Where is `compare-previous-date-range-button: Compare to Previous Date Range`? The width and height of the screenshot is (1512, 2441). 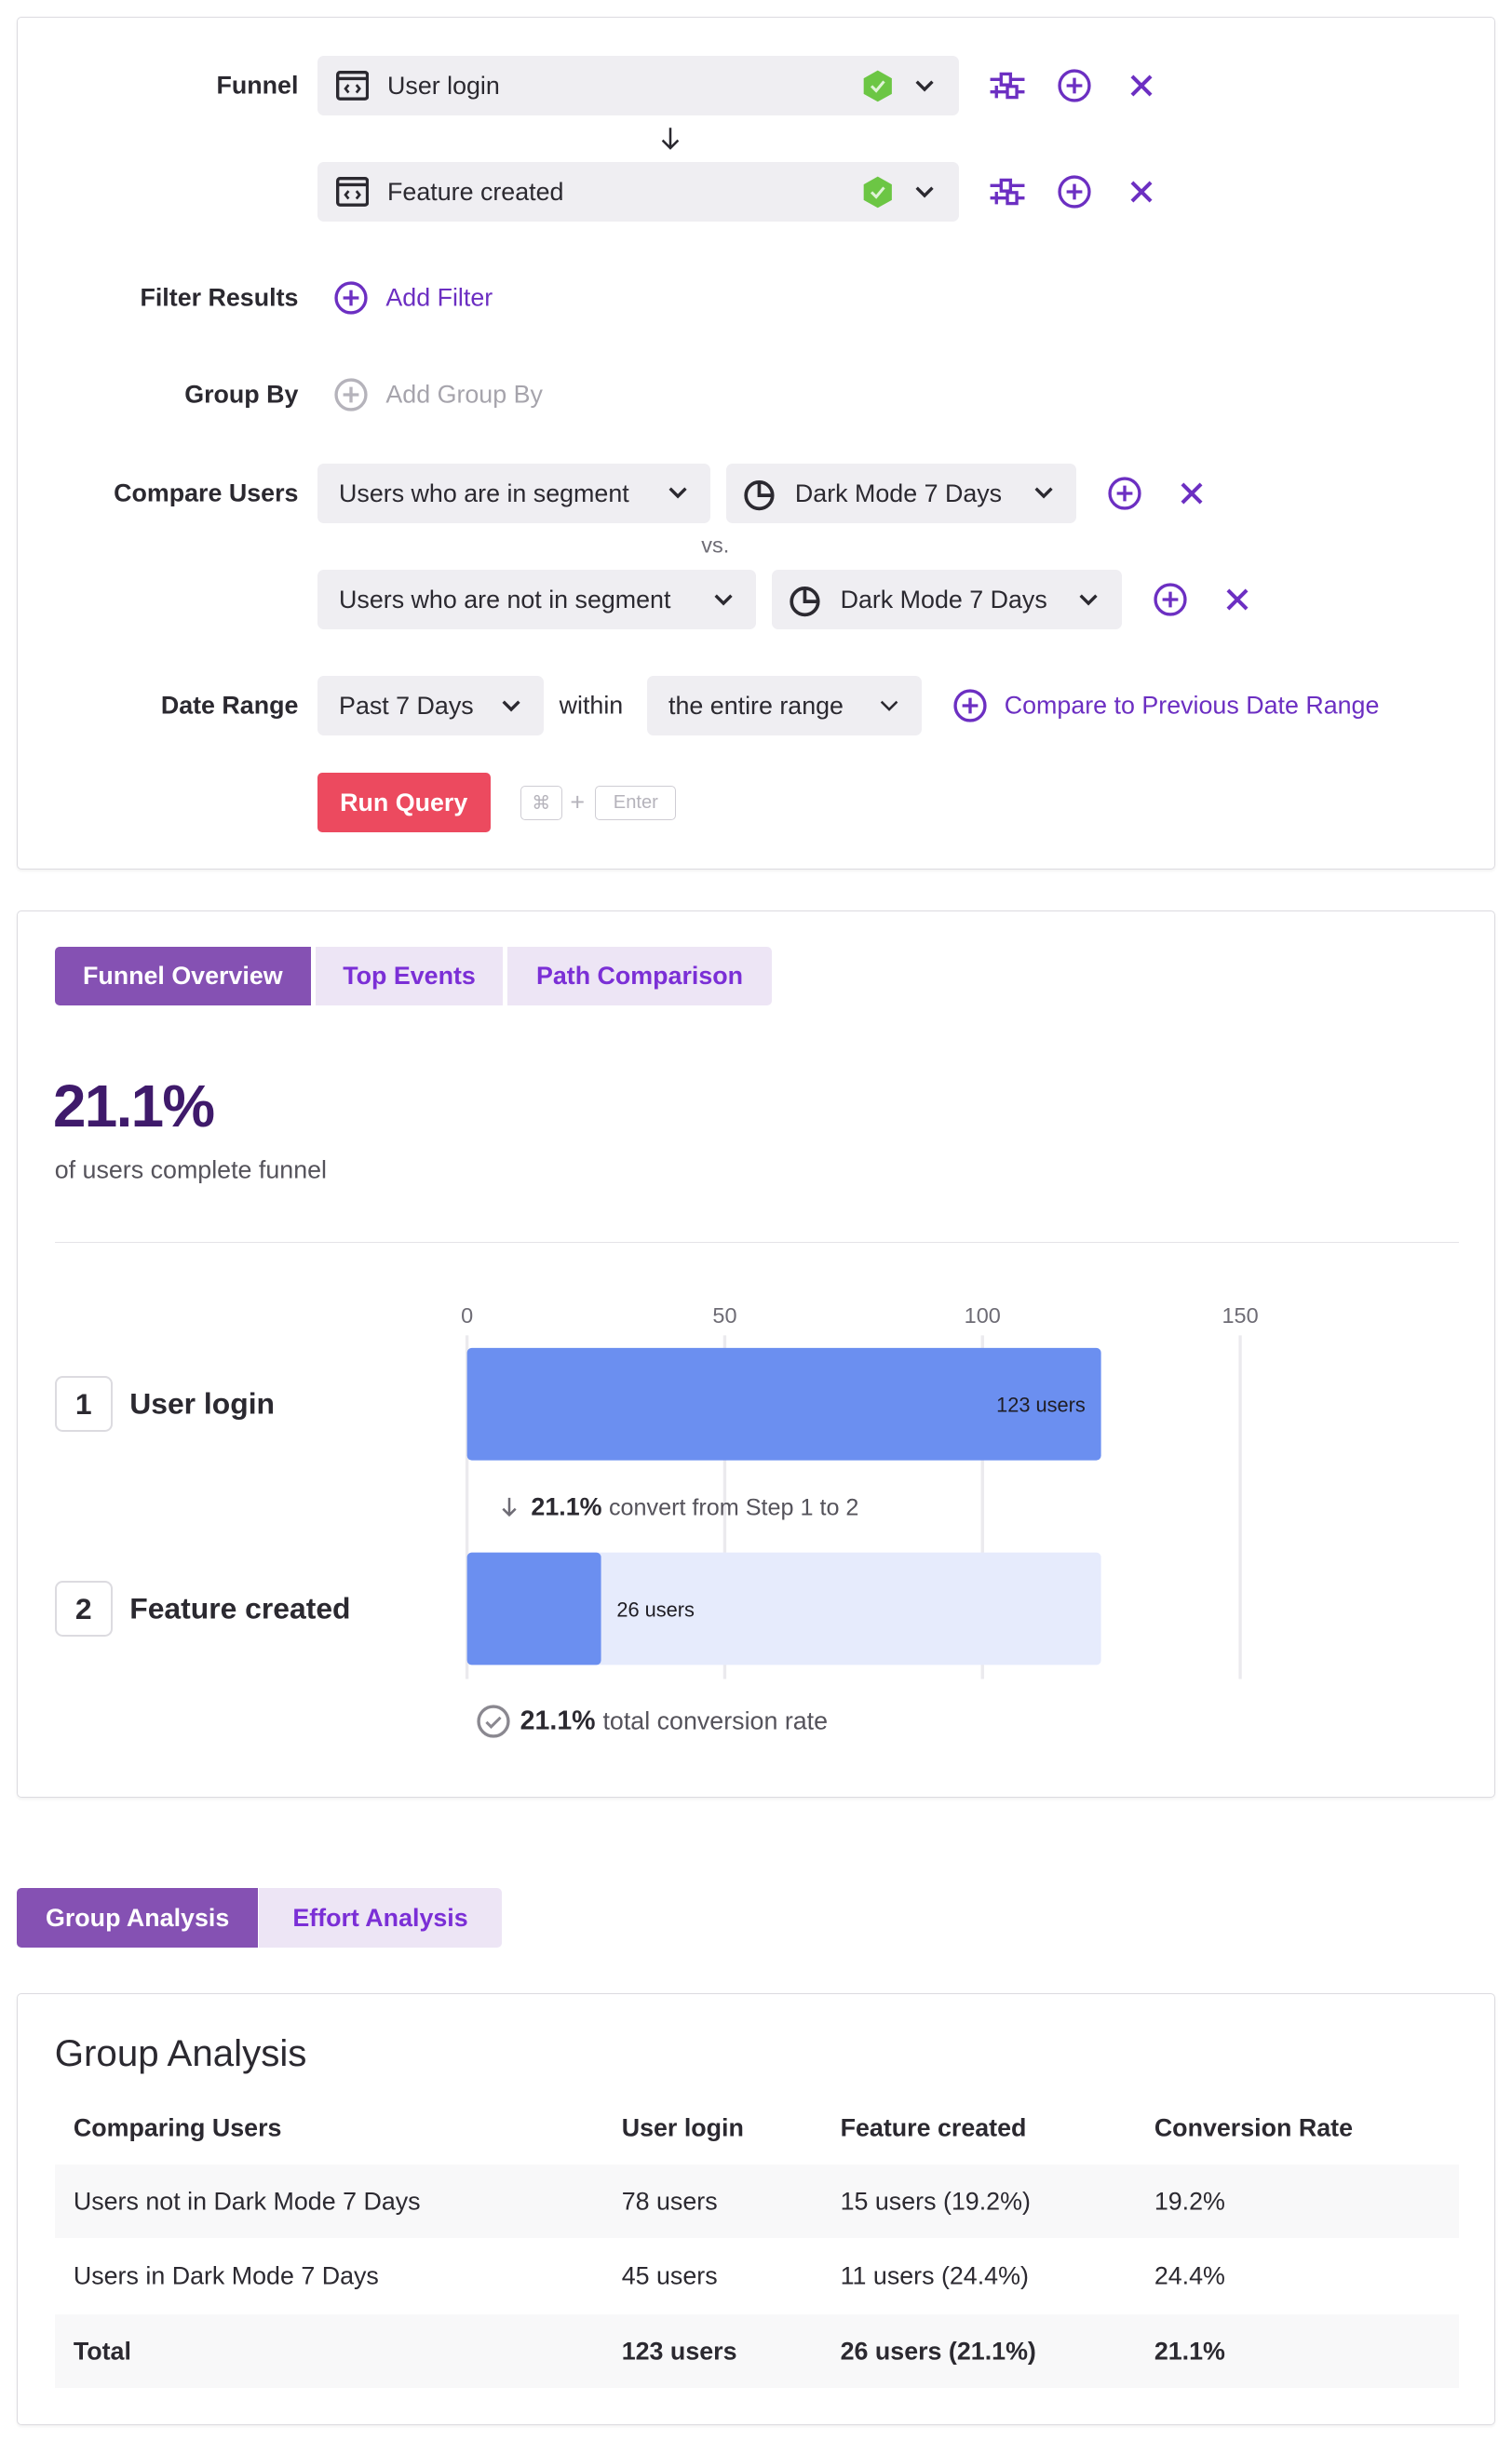
compare-previous-date-range-button: Compare to Previous Date Range is located at coordinates (1192, 705).